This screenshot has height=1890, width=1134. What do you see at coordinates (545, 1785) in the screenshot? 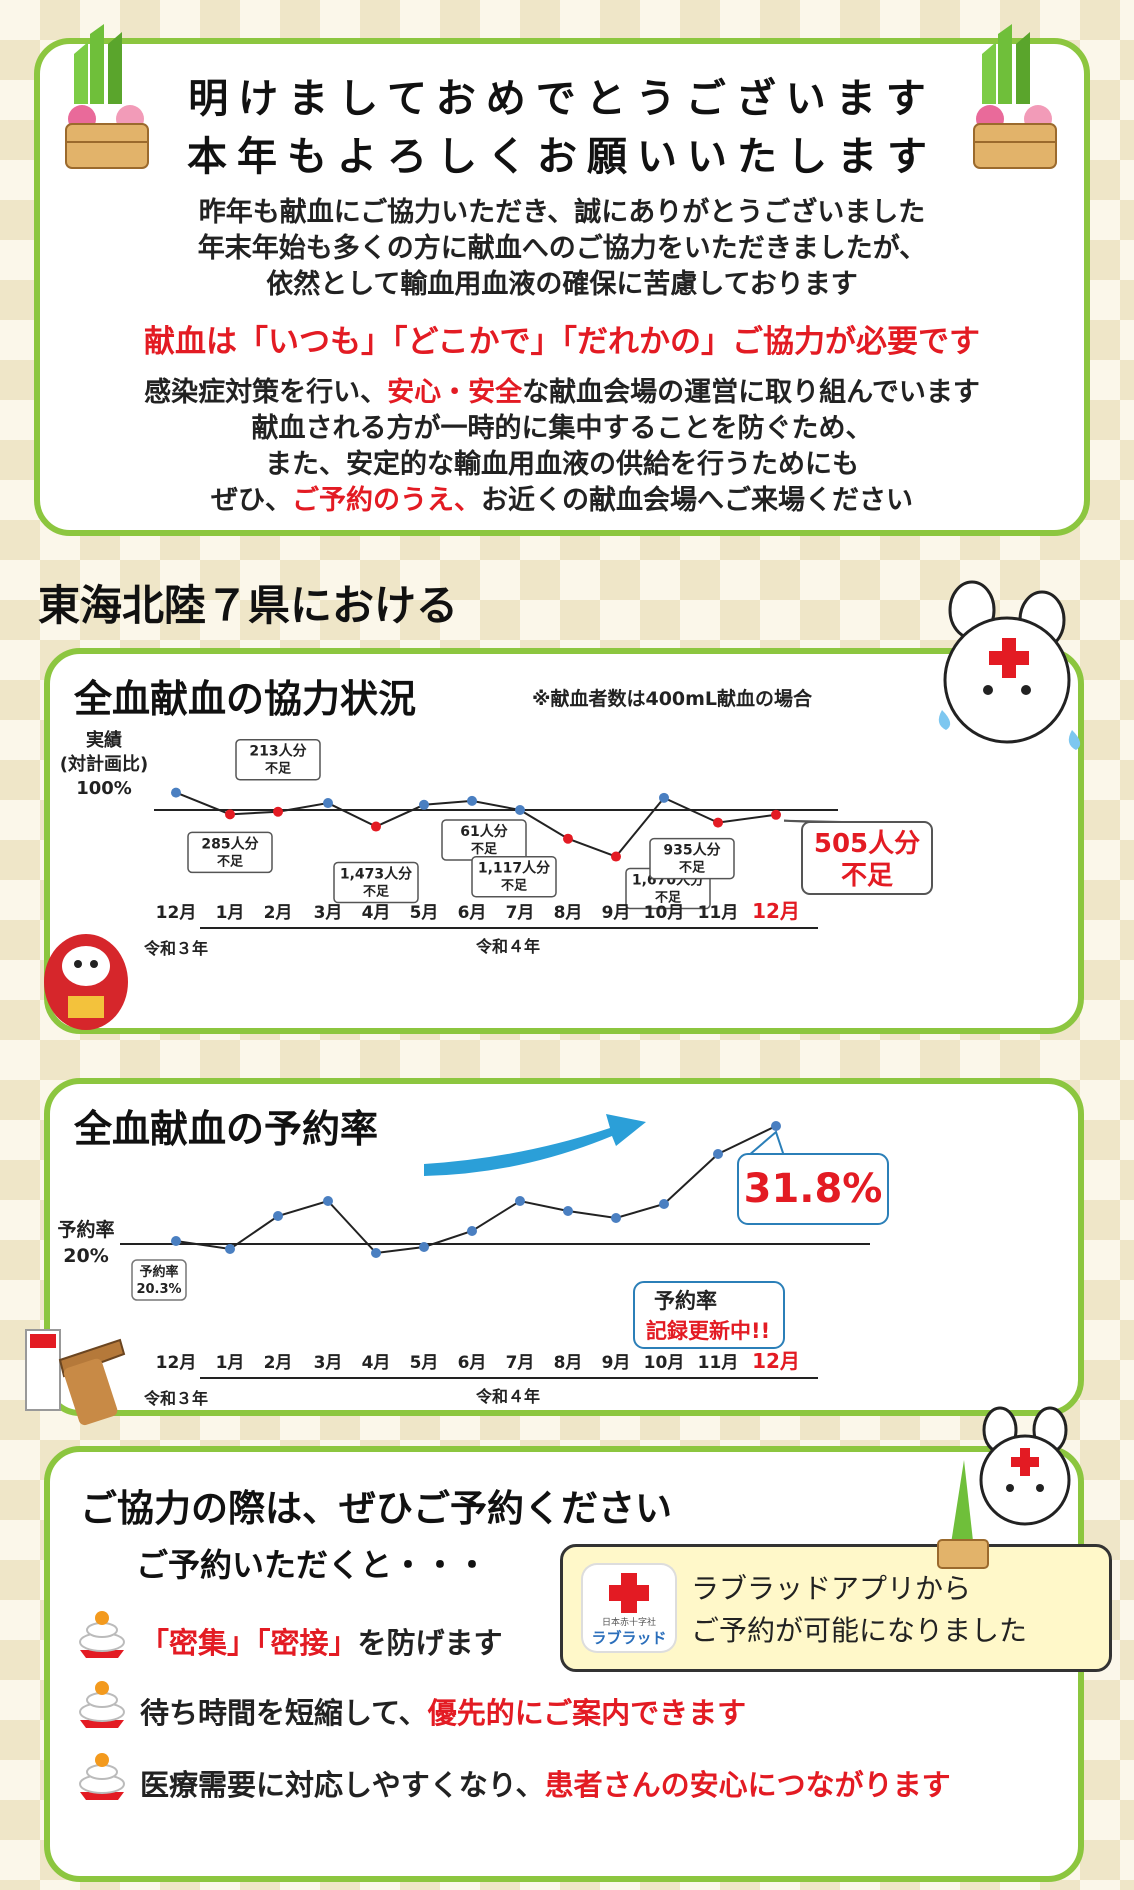
I see `benefit-3: 医療需要に対応しやすくなり、患者さんの安心につながります` at bounding box center [545, 1785].